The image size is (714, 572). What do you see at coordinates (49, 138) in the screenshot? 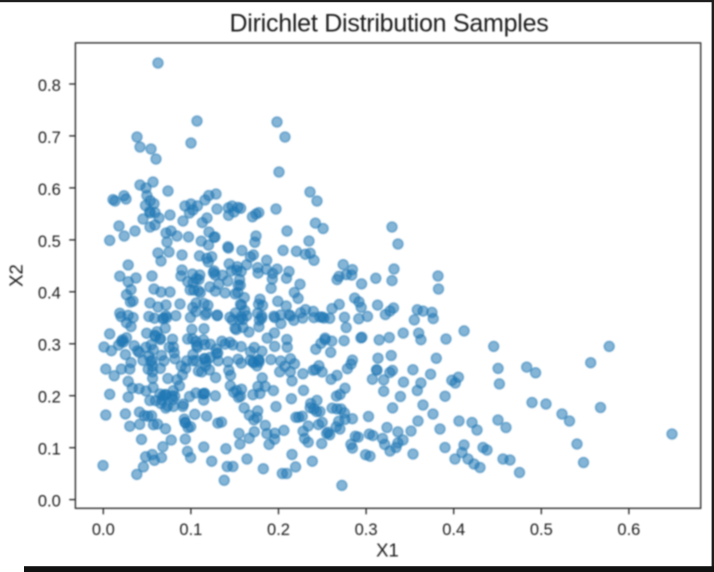
I see `svg-text: 0.7` at bounding box center [49, 138].